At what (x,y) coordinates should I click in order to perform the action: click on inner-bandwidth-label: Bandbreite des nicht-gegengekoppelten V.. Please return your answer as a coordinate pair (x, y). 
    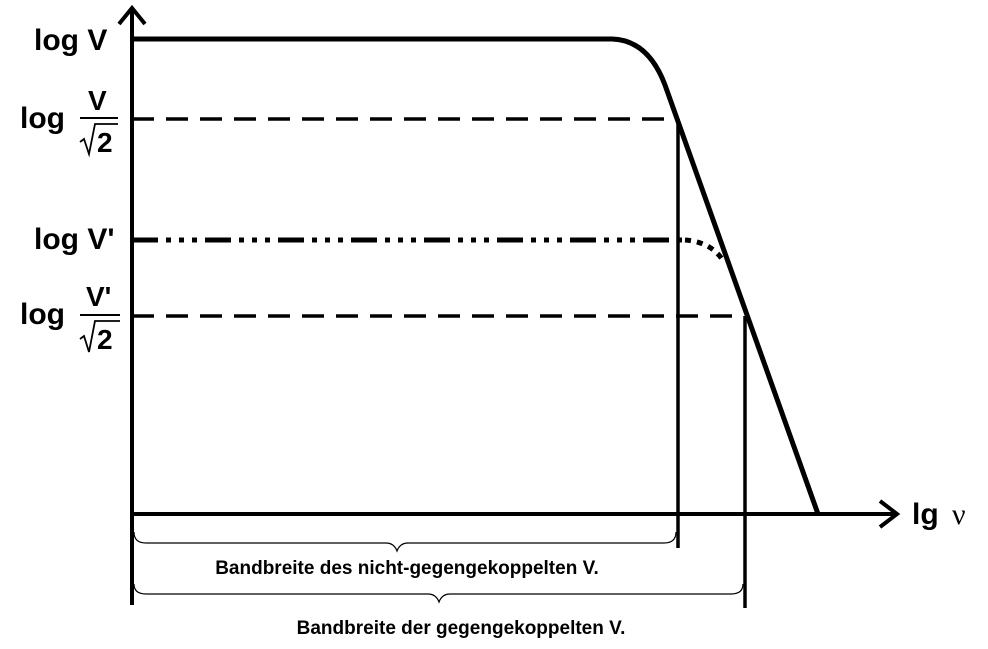
    Looking at the image, I should click on (407, 568).